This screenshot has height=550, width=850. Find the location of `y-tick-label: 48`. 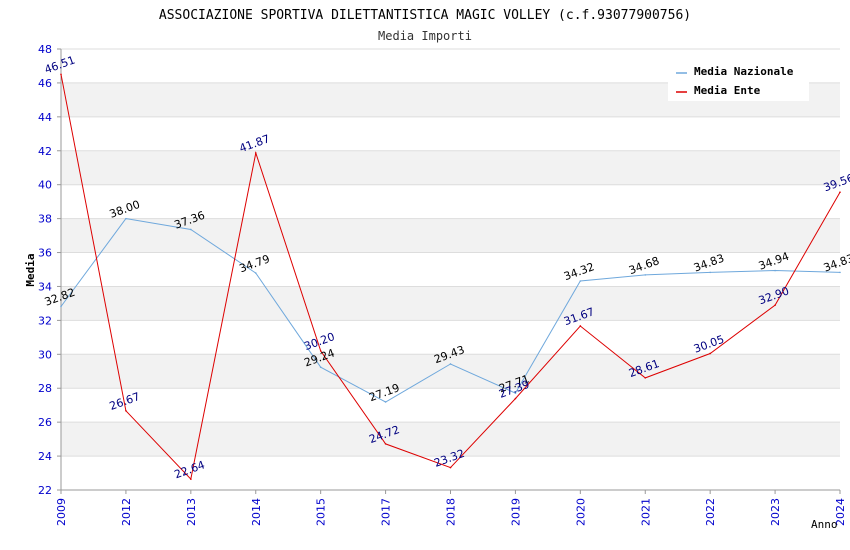

y-tick-label: 48 is located at coordinates (45, 49).